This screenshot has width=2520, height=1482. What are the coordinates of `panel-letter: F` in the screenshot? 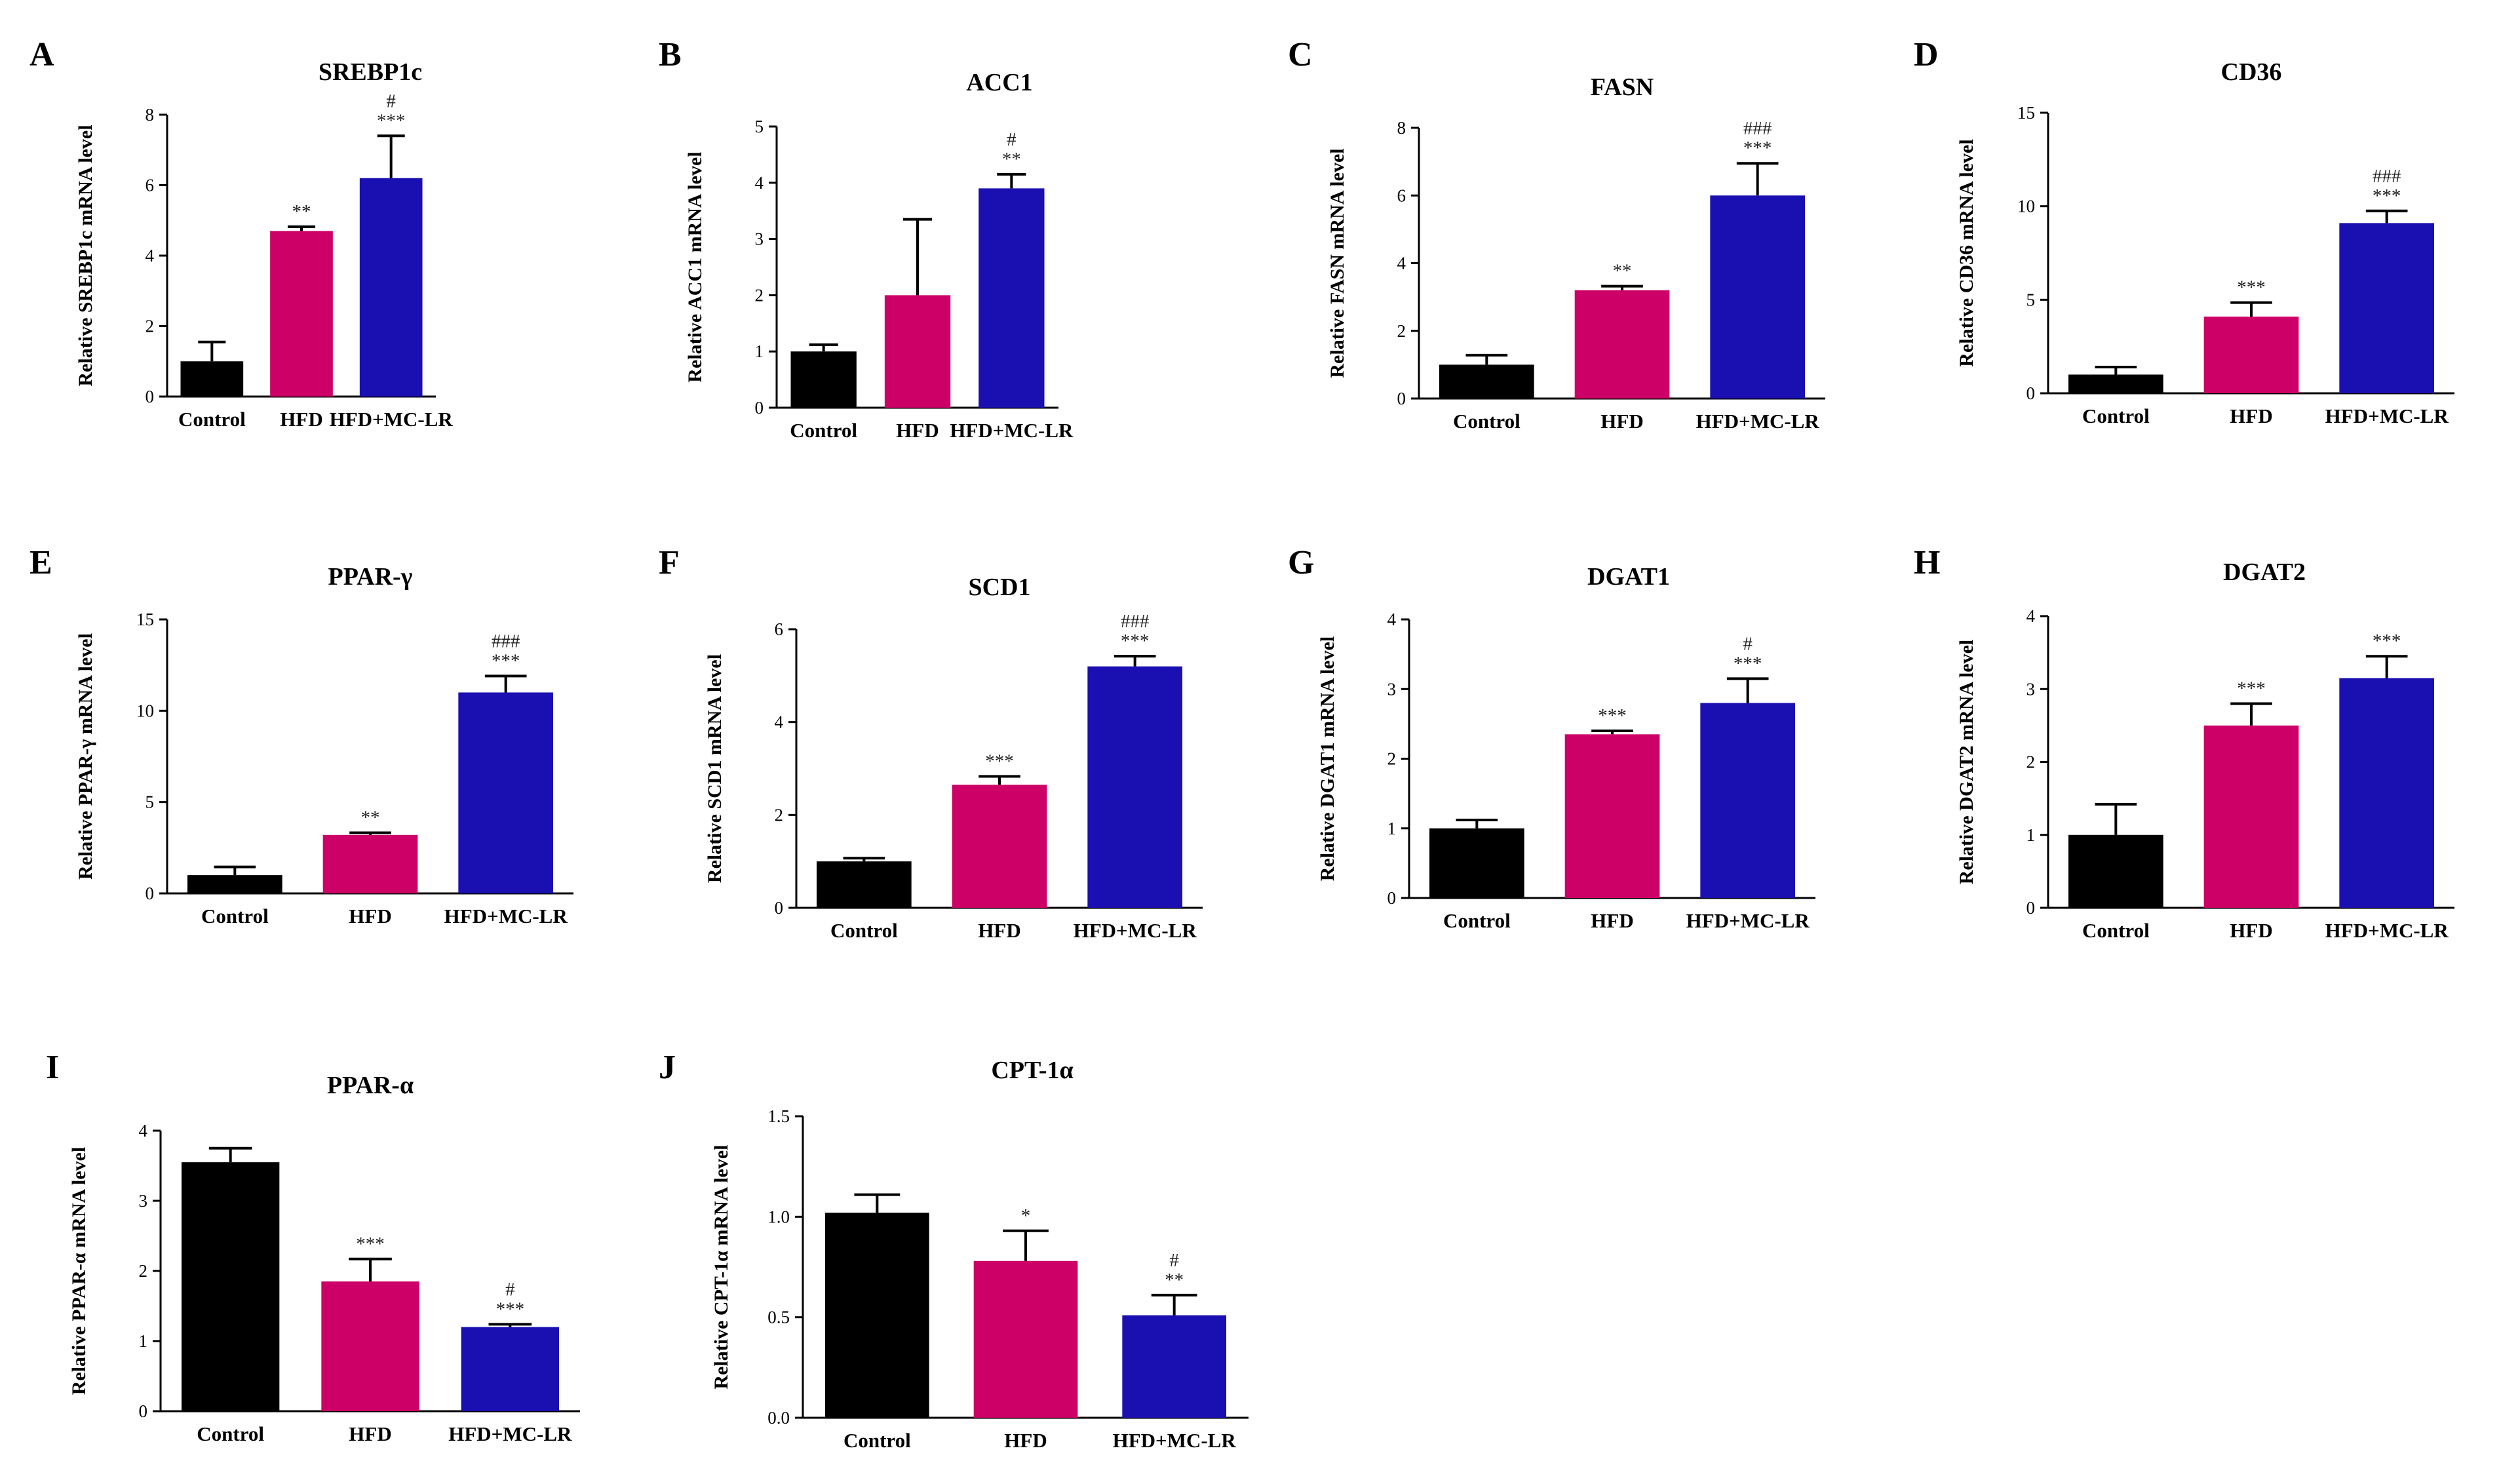 It's located at (669, 562).